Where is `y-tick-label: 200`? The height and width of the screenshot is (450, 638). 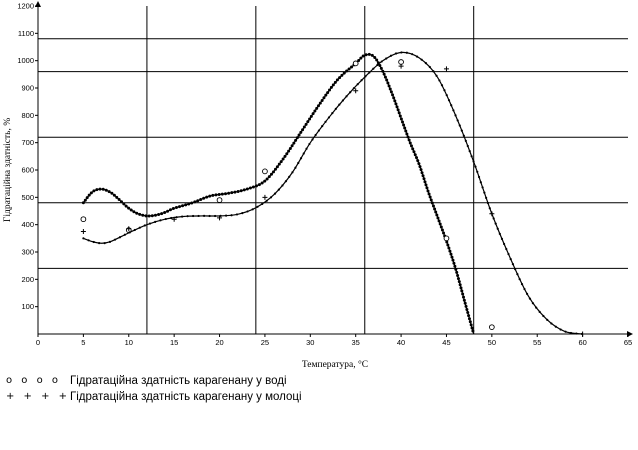
y-tick-label: 200 is located at coordinates (27, 279).